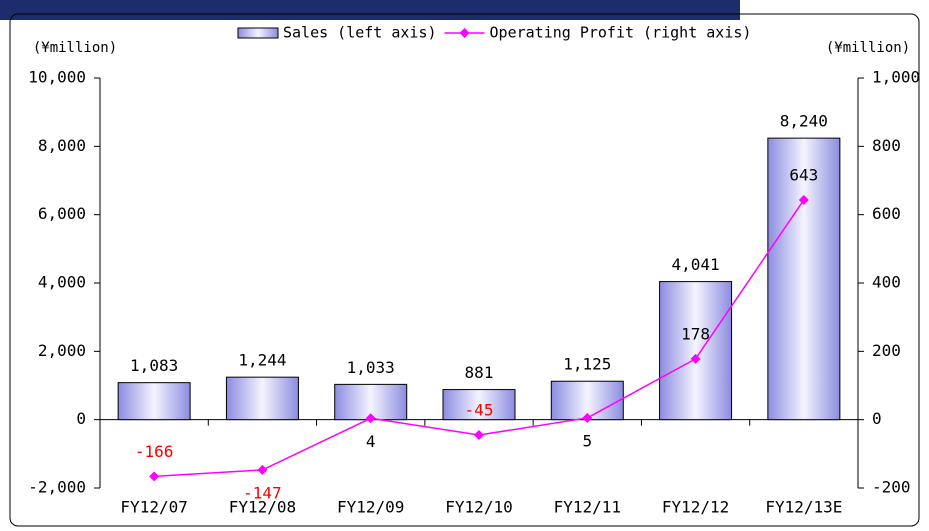 The height and width of the screenshot is (531, 929). What do you see at coordinates (587, 507) in the screenshot?
I see `x-tick-label: FY12/11` at bounding box center [587, 507].